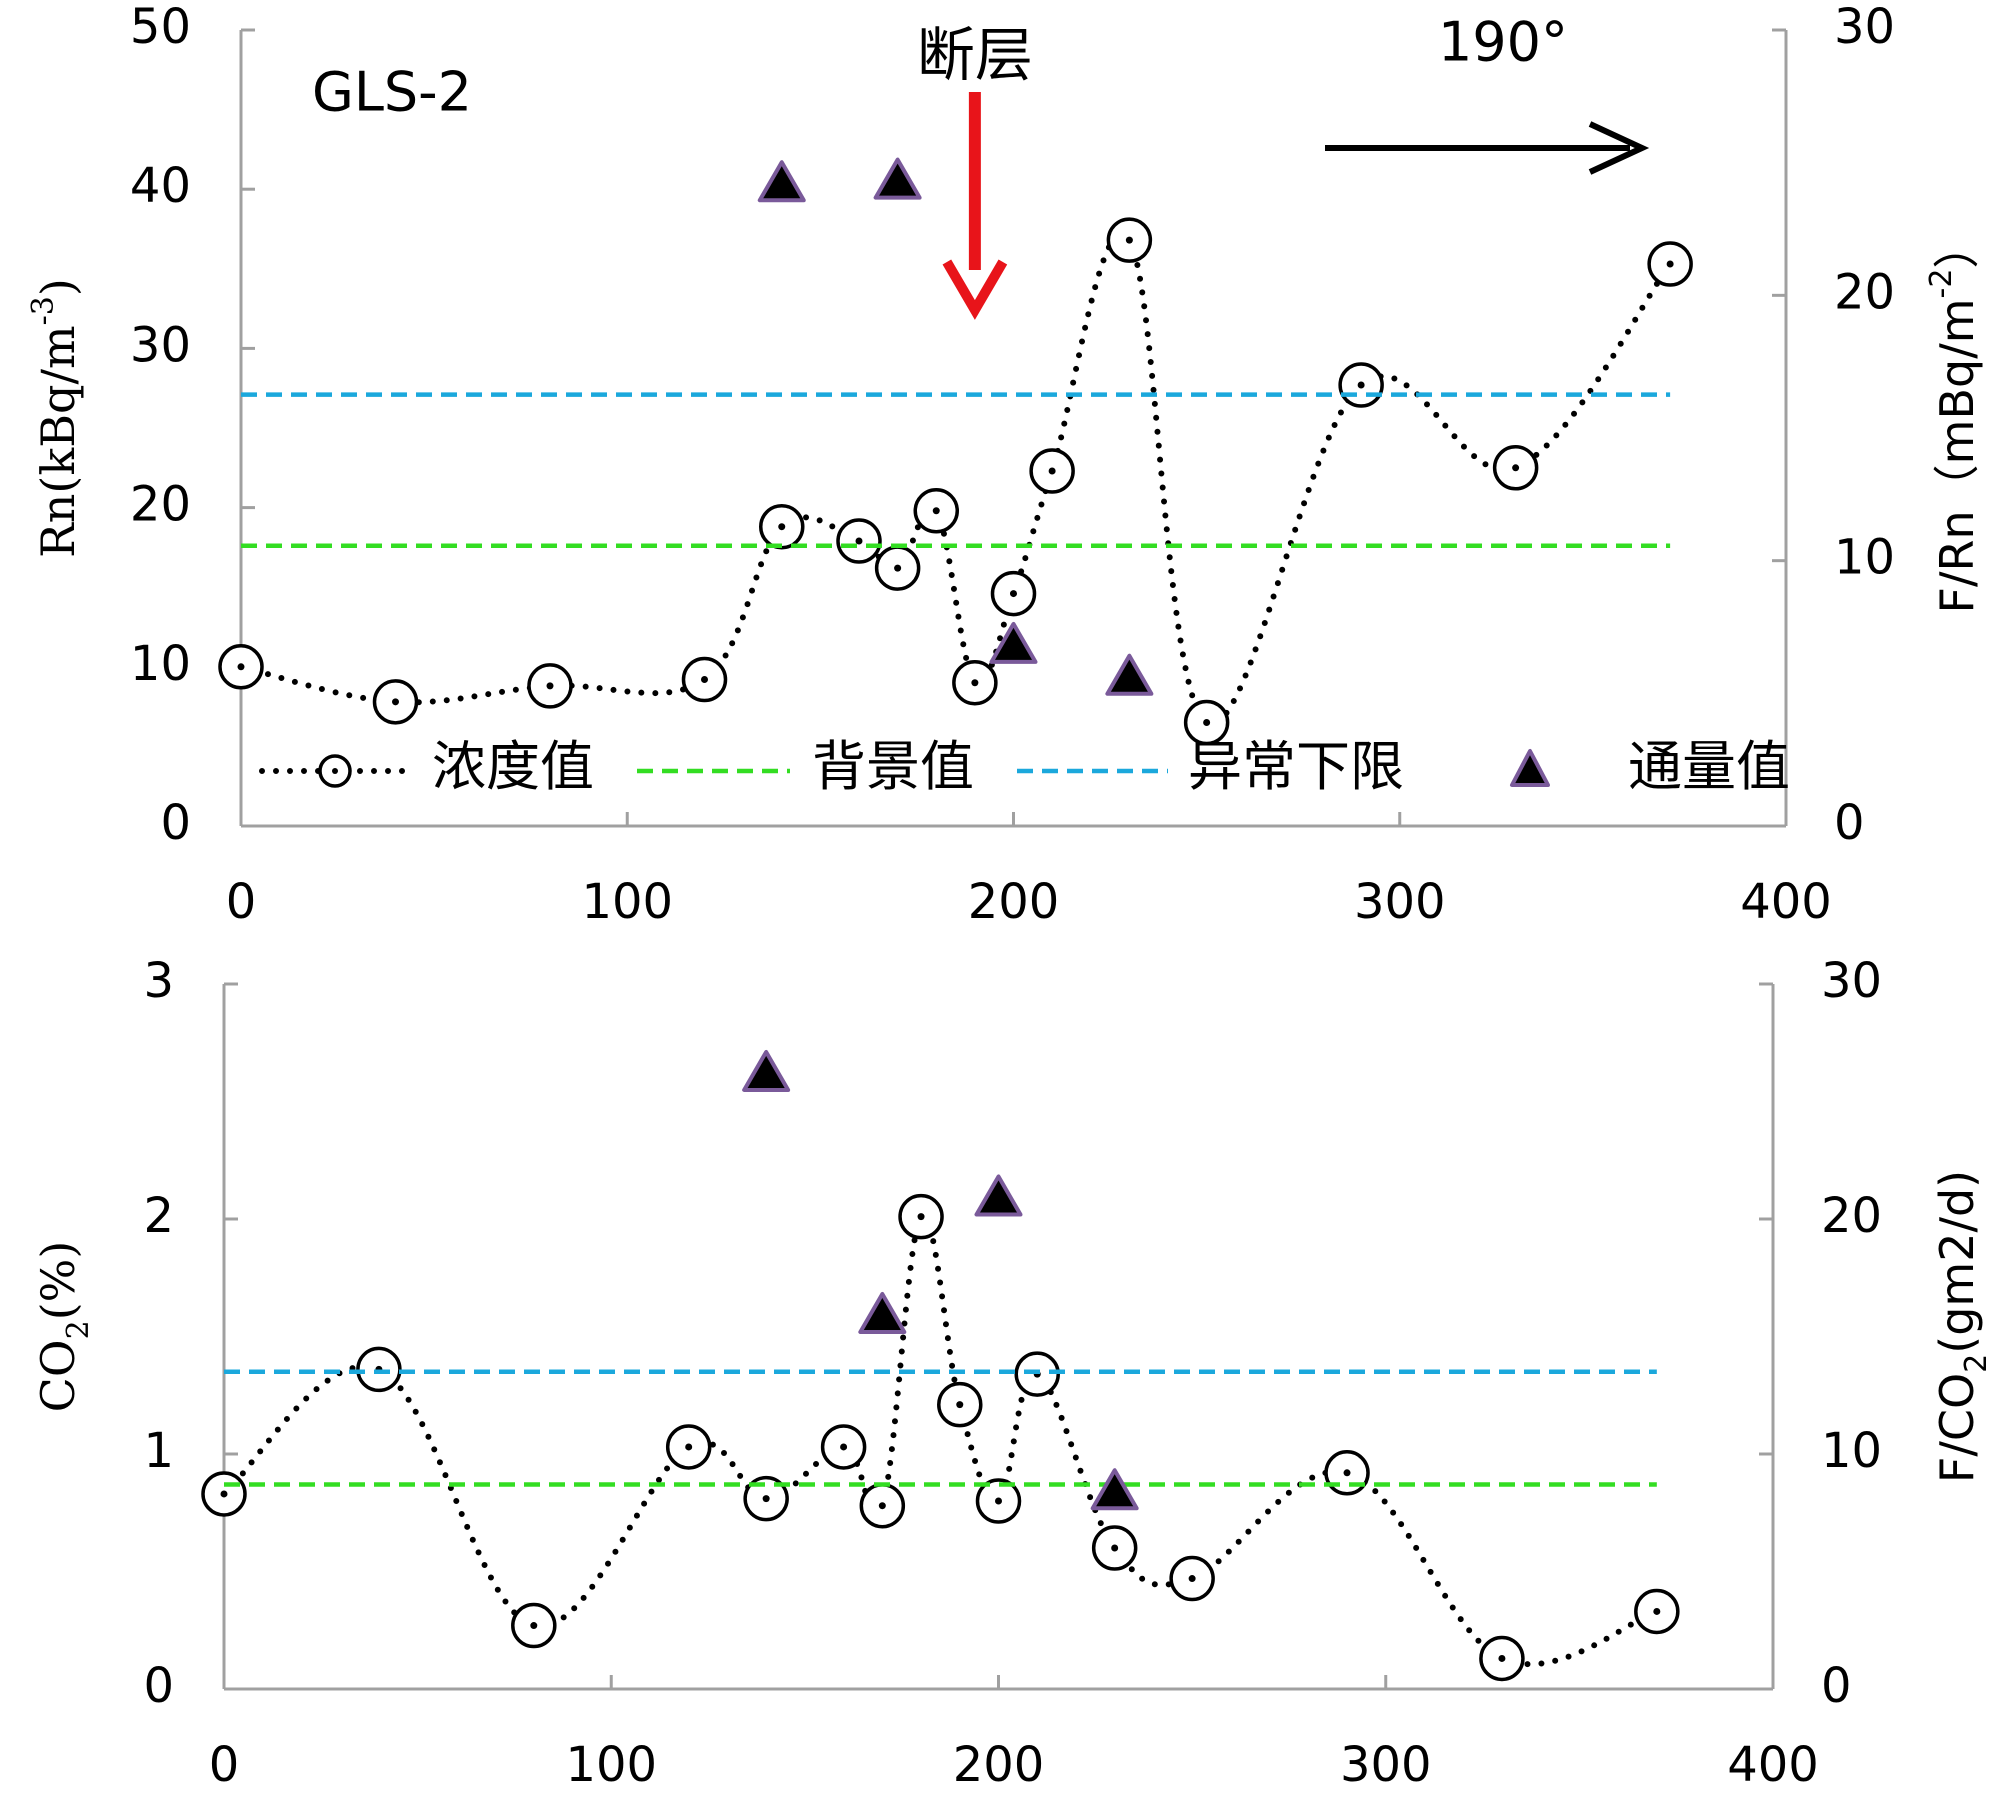 The image size is (2000, 1799). What do you see at coordinates (1957, 246) in the screenshot?
I see `axis-label-part: ）` at bounding box center [1957, 246].